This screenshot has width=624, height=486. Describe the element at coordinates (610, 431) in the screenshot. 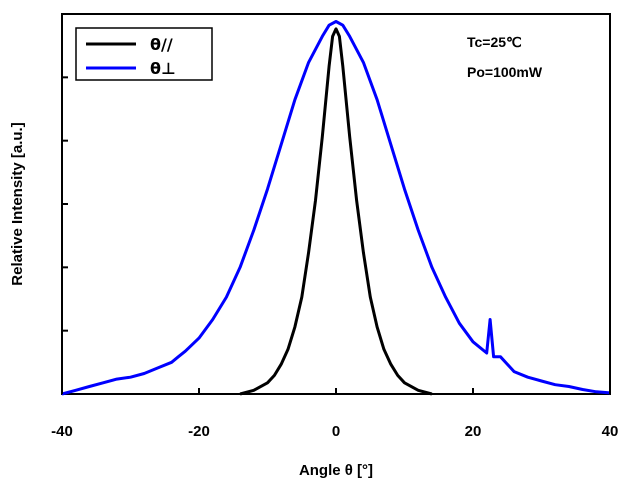

I see `x-tick-label: 40` at that location.